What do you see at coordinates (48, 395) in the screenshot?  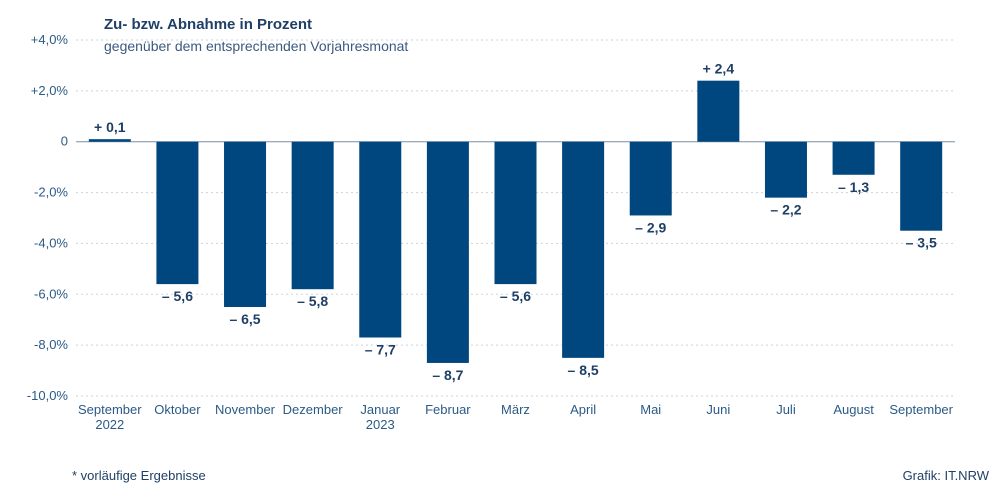 I see `y-tick-label: -10,0%` at bounding box center [48, 395].